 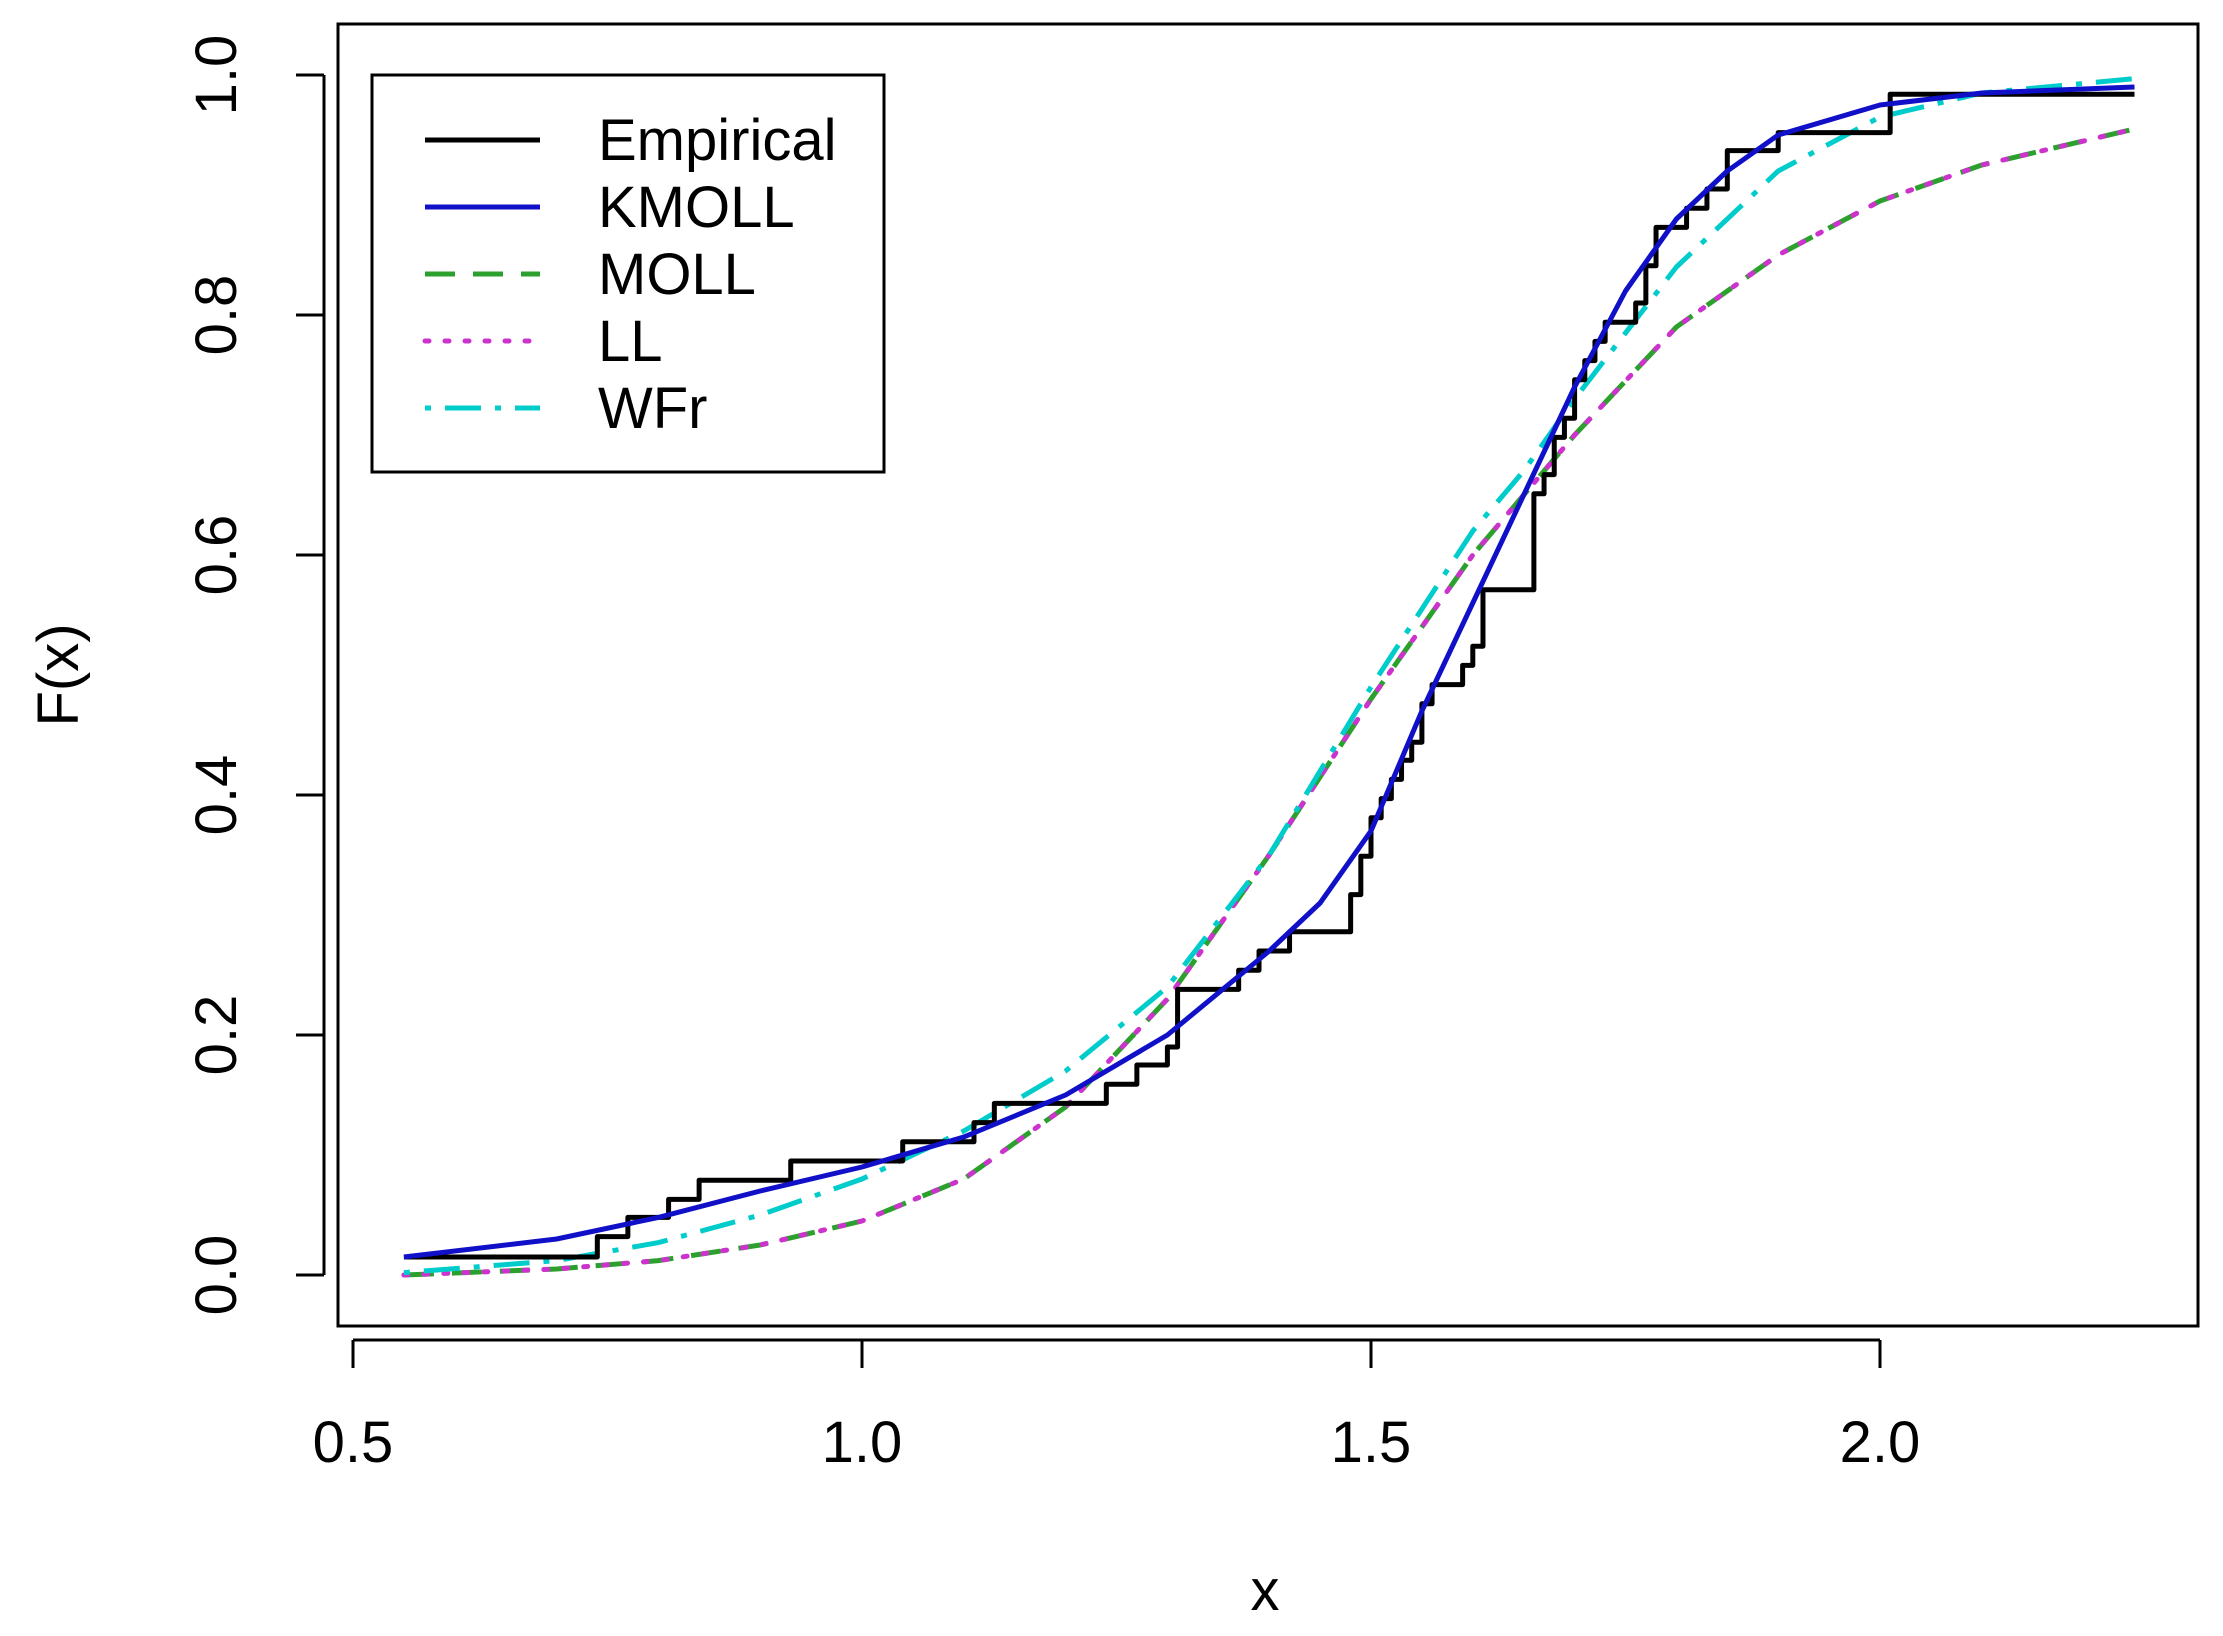 What do you see at coordinates (216, 1035) in the screenshot?
I see `y-tick-label: 0.2` at bounding box center [216, 1035].